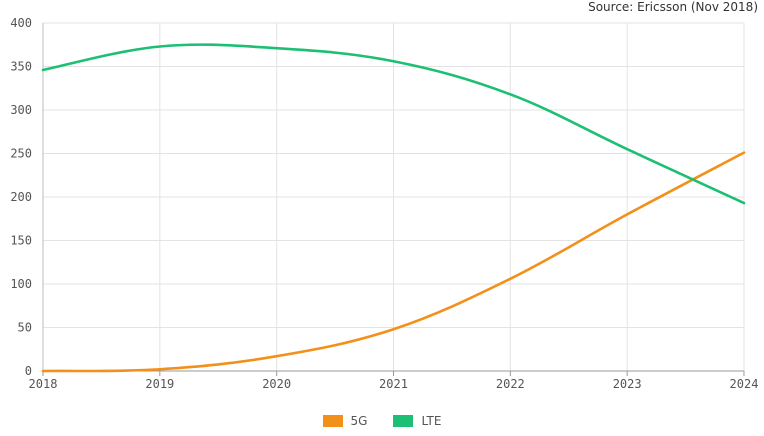 The width and height of the screenshot is (764, 436). What do you see at coordinates (28, 371) in the screenshot?
I see `y-tick-label: 0` at bounding box center [28, 371].